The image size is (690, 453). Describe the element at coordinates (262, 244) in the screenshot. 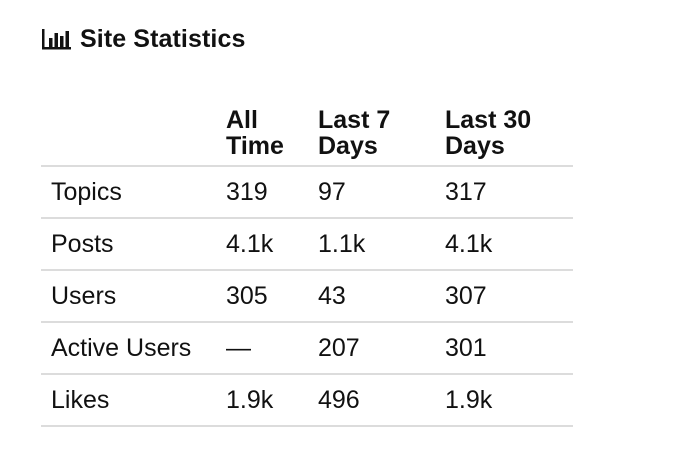

I see `cell-all-time: 4.1k` at that location.